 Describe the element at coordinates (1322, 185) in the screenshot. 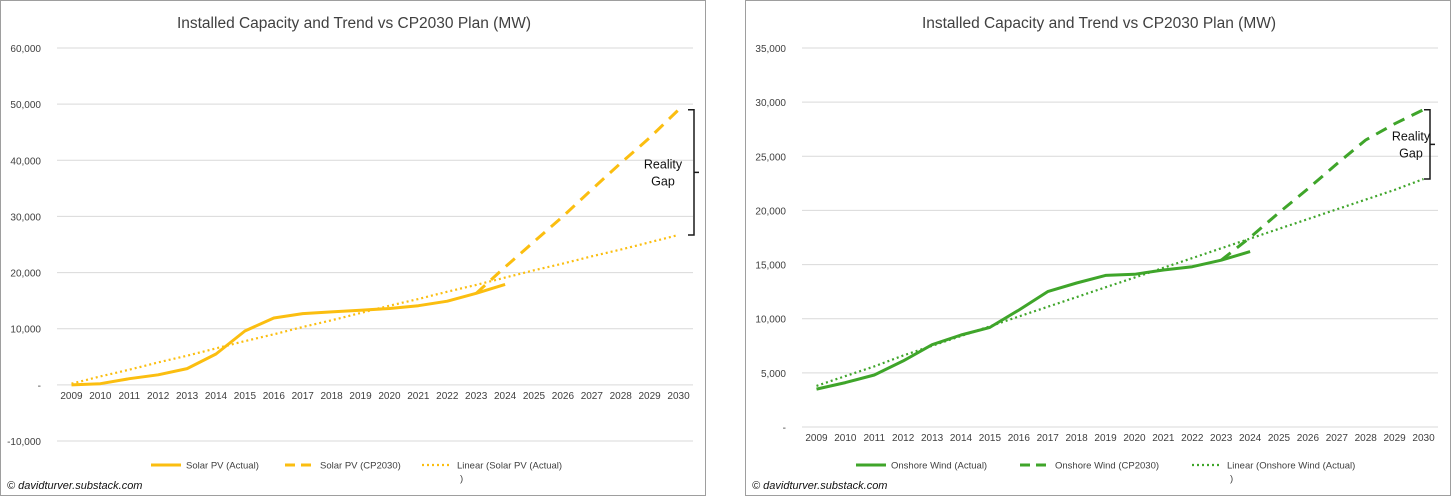

I see `wind-series-dashed-line` at that location.